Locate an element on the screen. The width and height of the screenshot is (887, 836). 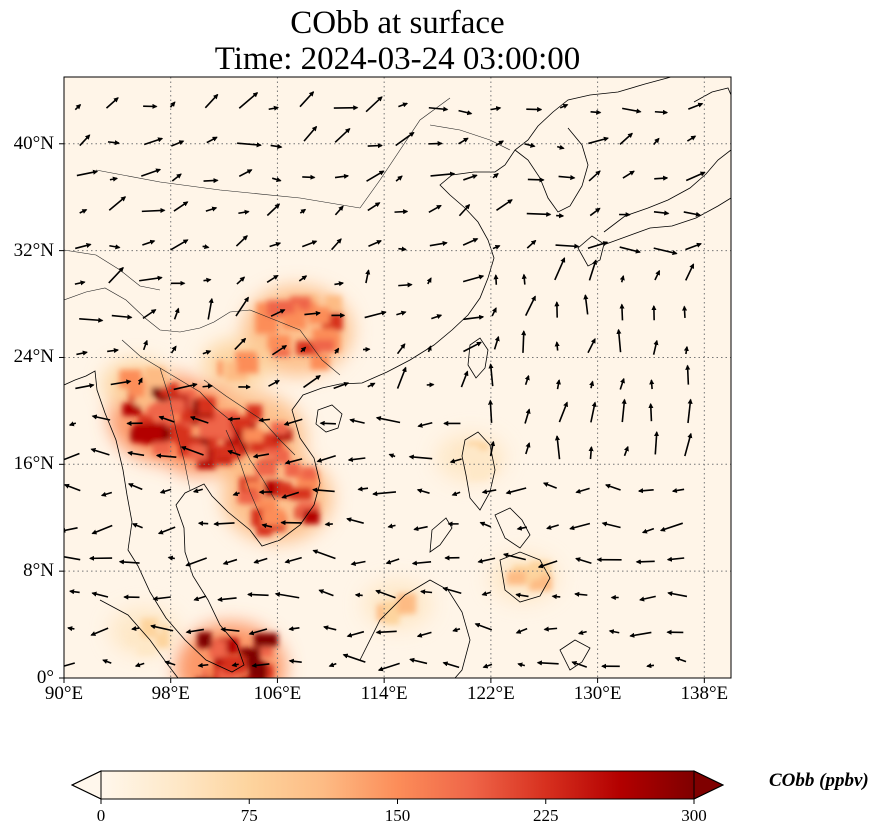
colorbar-tick-label: 0 is located at coordinates (101, 815).